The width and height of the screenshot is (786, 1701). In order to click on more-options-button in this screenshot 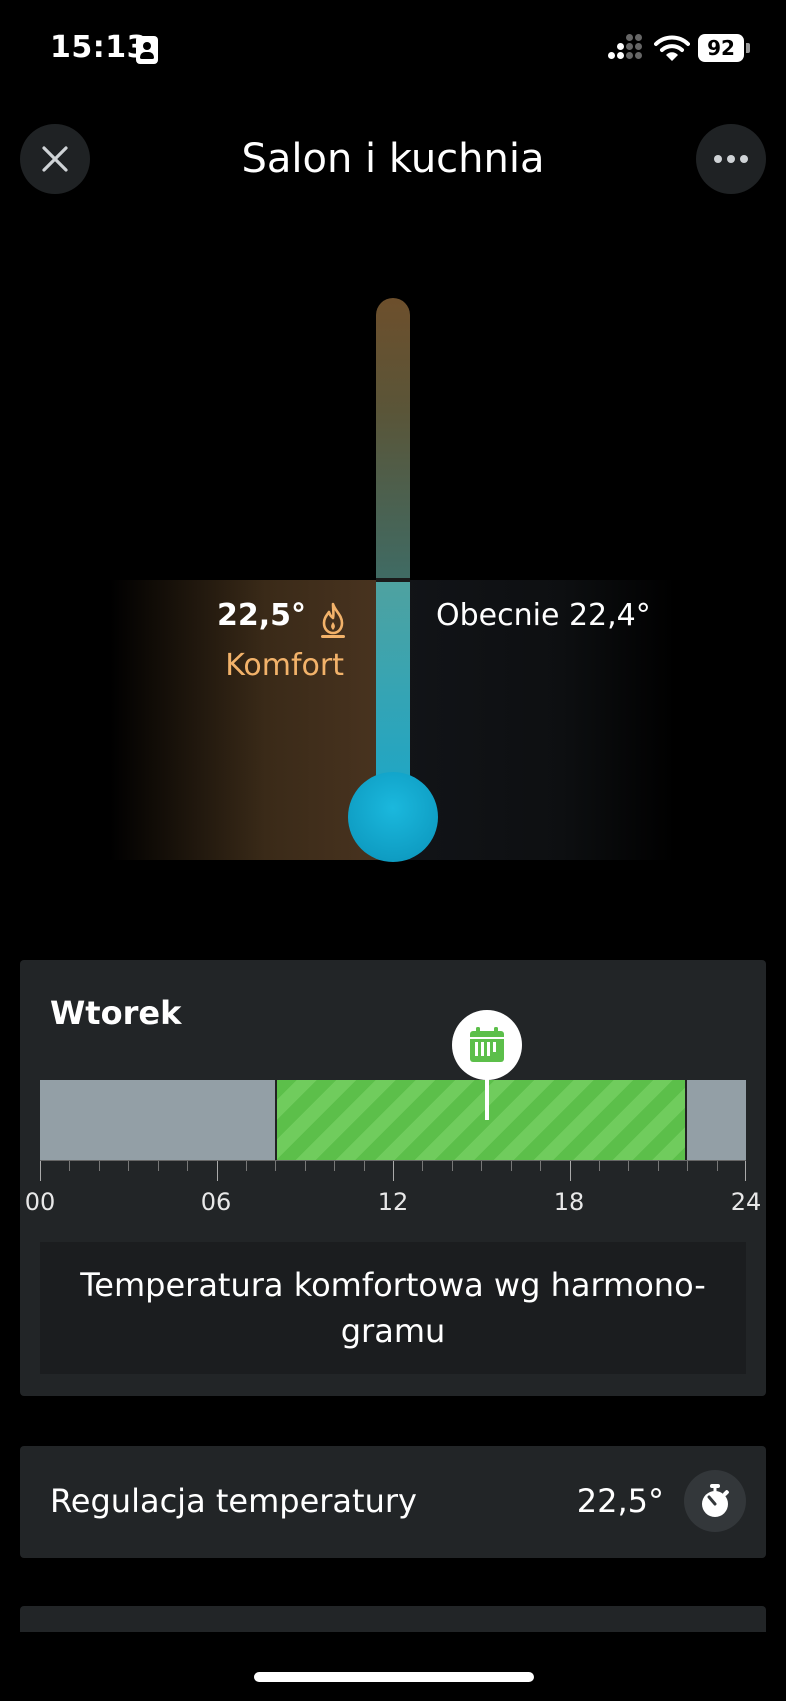, I will do `click(731, 159)`.